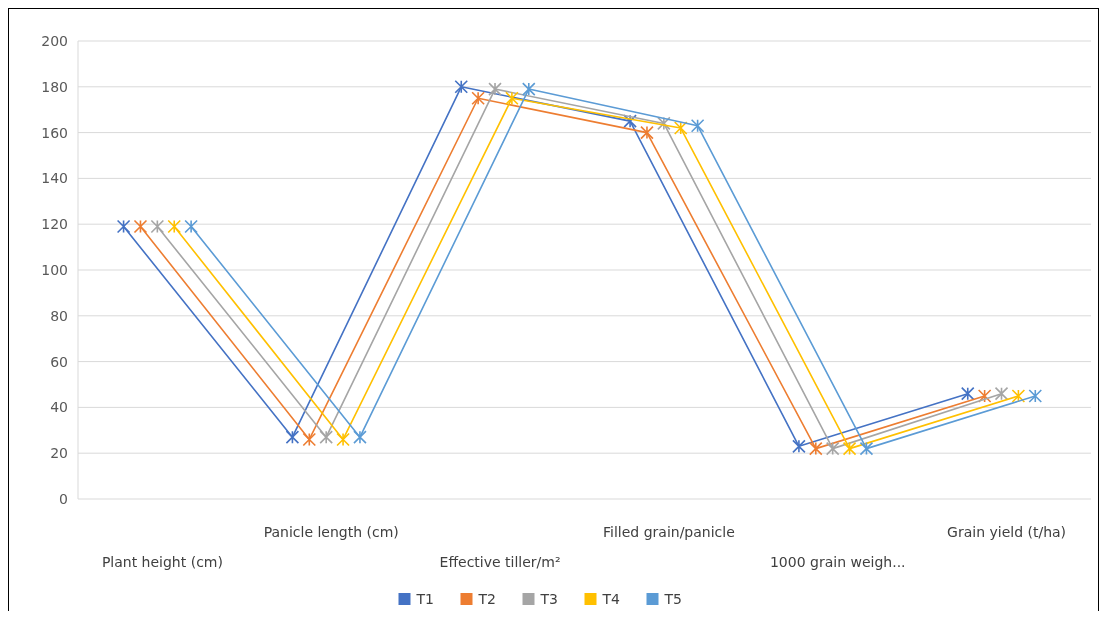 The width and height of the screenshot is (1107, 619). What do you see at coordinates (59, 453) in the screenshot?
I see `y-tick-label: 20` at bounding box center [59, 453].